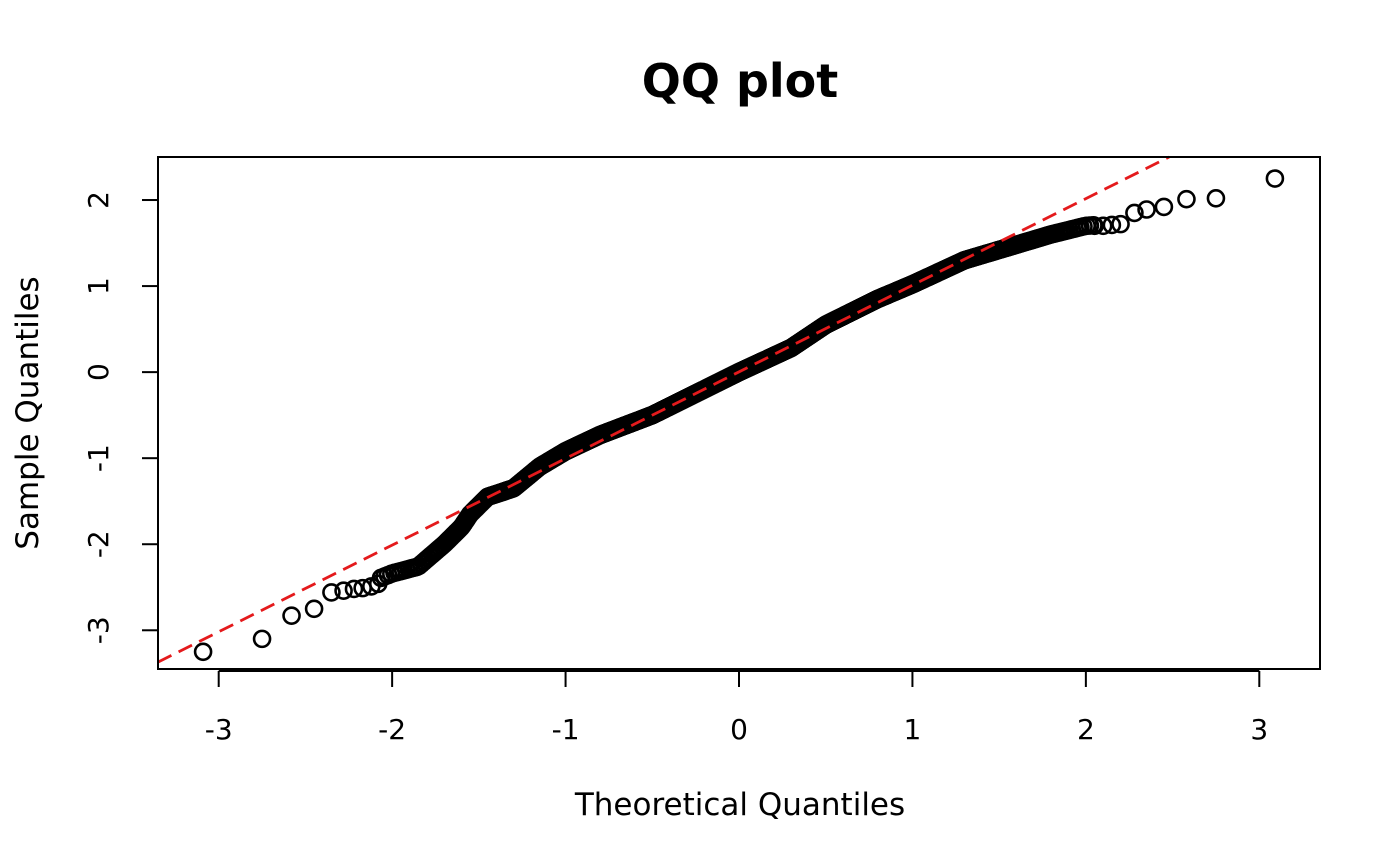 The height and width of the screenshot is (866, 1400). Describe the element at coordinates (98, 372) in the screenshot. I see `y-tick-label: 0` at that location.